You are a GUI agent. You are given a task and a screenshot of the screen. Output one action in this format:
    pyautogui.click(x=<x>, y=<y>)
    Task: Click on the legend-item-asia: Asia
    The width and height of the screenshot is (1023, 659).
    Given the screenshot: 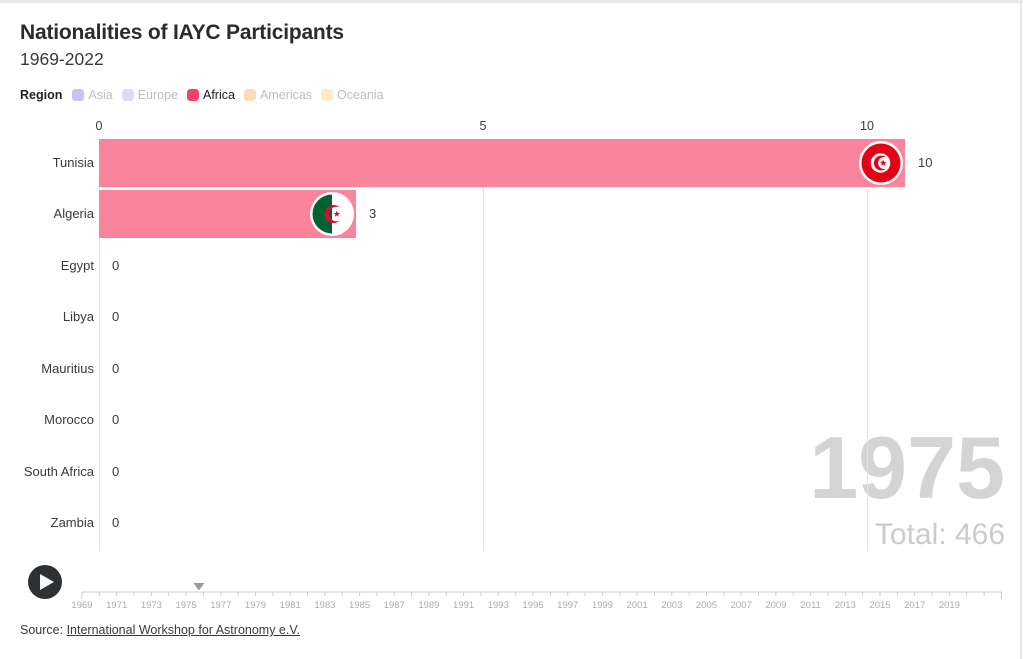 What is the action you would take?
    pyautogui.click(x=92, y=95)
    